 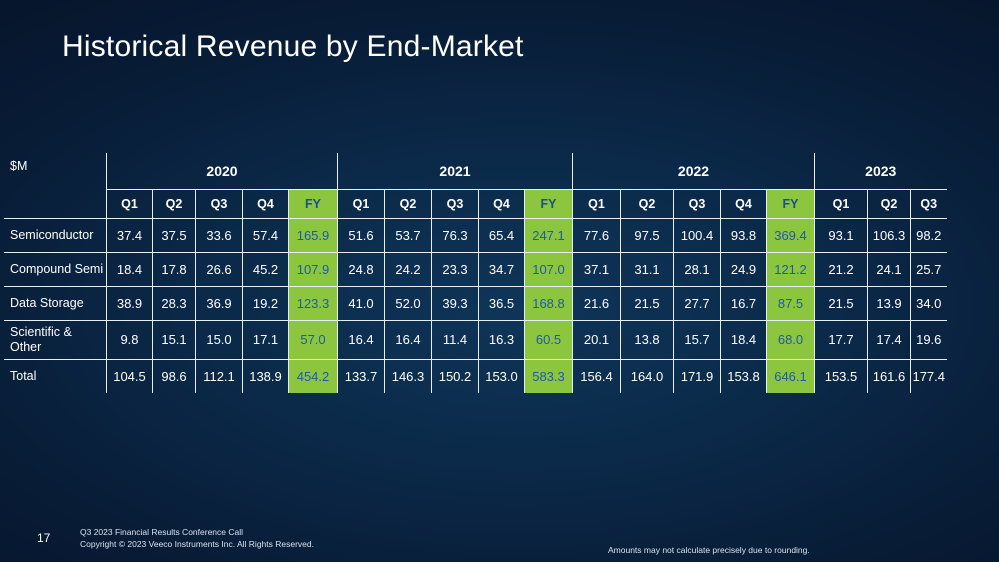 What do you see at coordinates (841, 235) in the screenshot?
I see `value-cell: 93.1` at bounding box center [841, 235].